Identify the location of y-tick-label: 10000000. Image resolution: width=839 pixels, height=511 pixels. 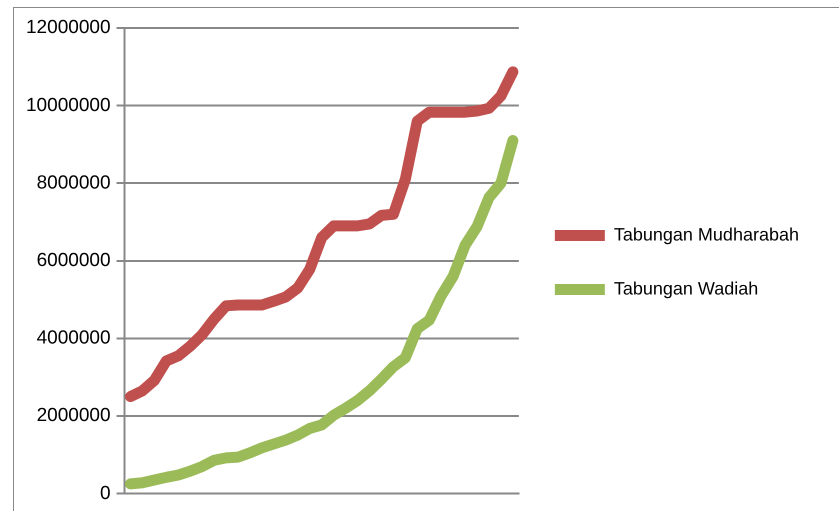
(68, 105).